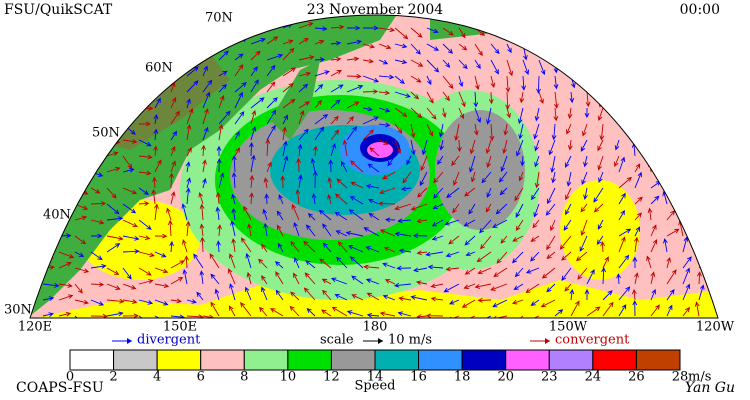 This screenshot has width=750, height=400. What do you see at coordinates (57, 215) in the screenshot?
I see `lat-label: 40N` at bounding box center [57, 215].